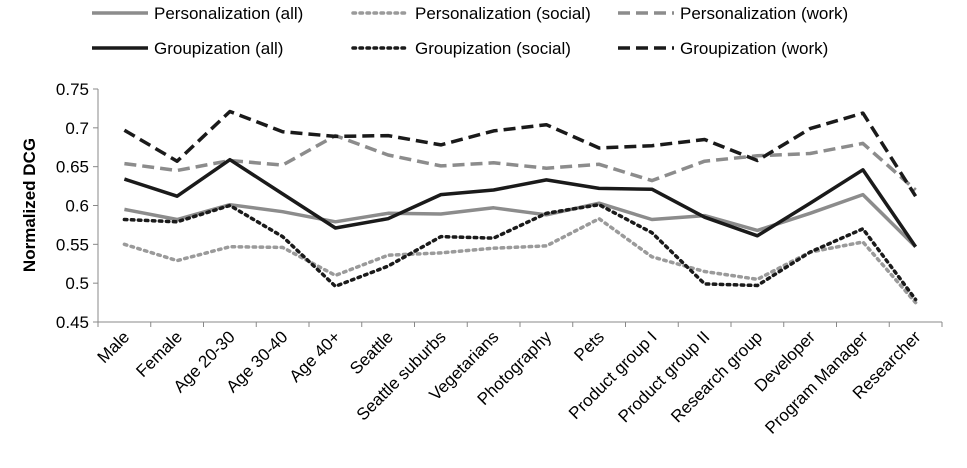 This screenshot has height=468, width=967. What do you see at coordinates (72, 89) in the screenshot?
I see `y-tick-label: 0.75` at bounding box center [72, 89].